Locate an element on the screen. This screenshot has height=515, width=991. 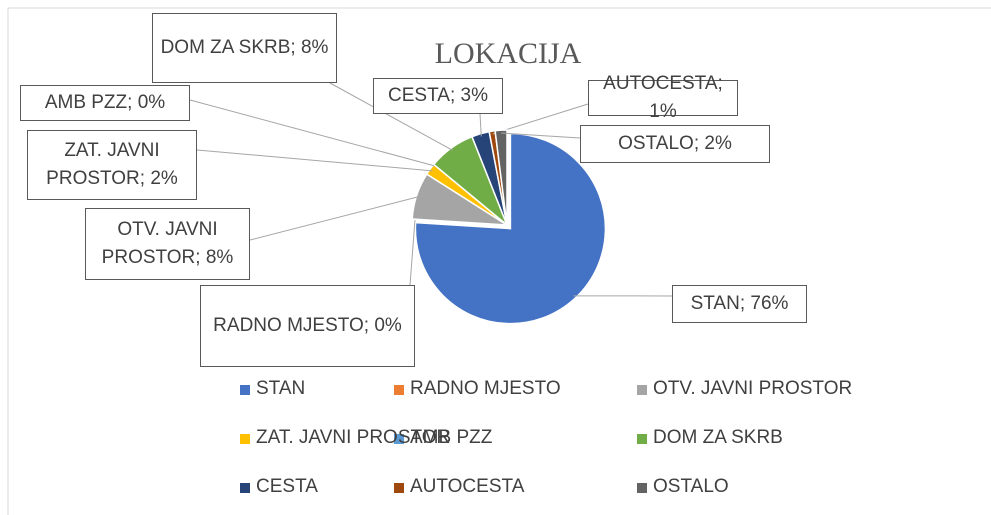
chart-title: LOKACIJA is located at coordinates (508, 53).